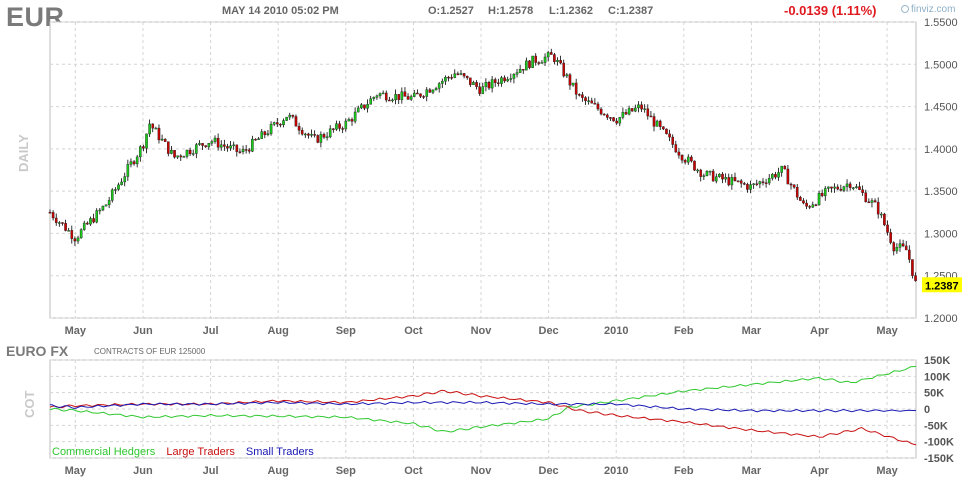 Image resolution: width=964 pixels, height=480 pixels. What do you see at coordinates (937, 377) in the screenshot?
I see `cot-y-tick: 100K` at bounding box center [937, 377].